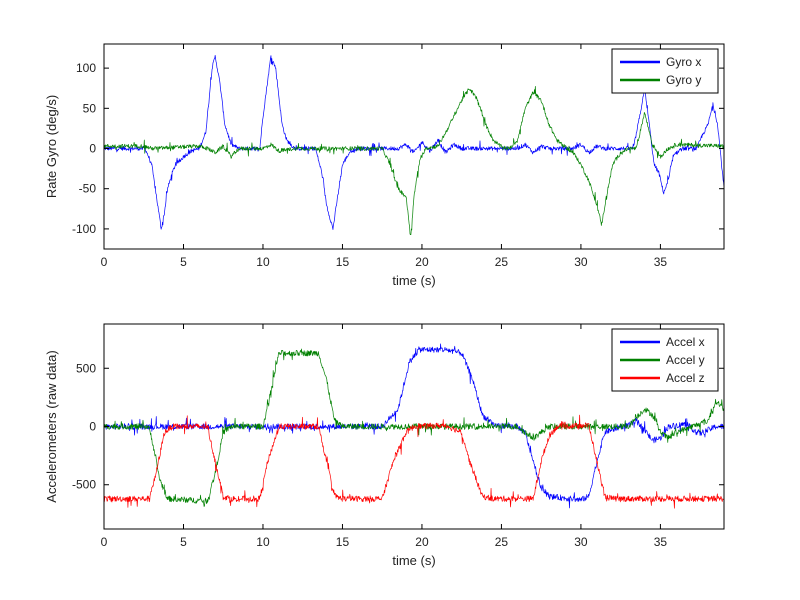 This screenshot has width=800, height=600. What do you see at coordinates (413, 560) in the screenshot?
I see `accel-x-axis-label: time (s)` at bounding box center [413, 560].